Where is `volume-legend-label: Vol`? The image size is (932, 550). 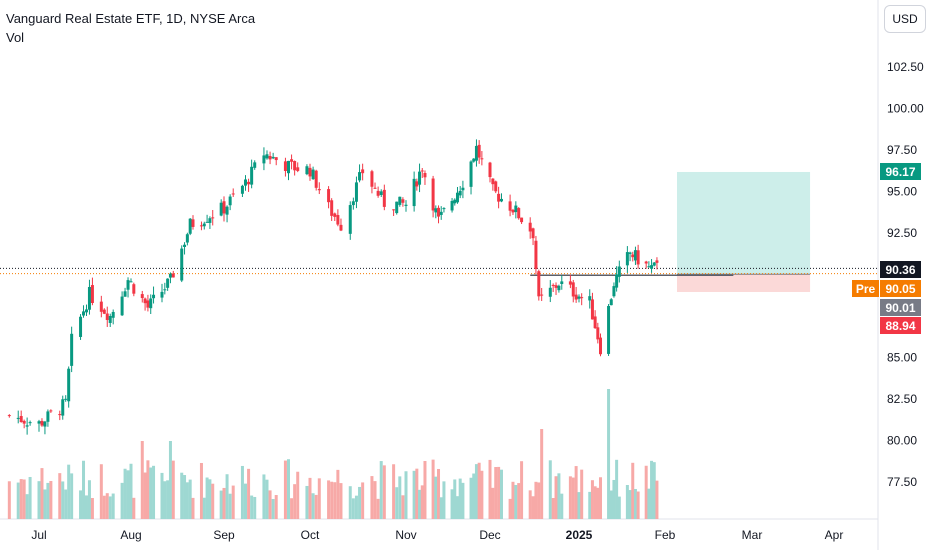
volume-legend-label: Vol is located at coordinates (15, 37).